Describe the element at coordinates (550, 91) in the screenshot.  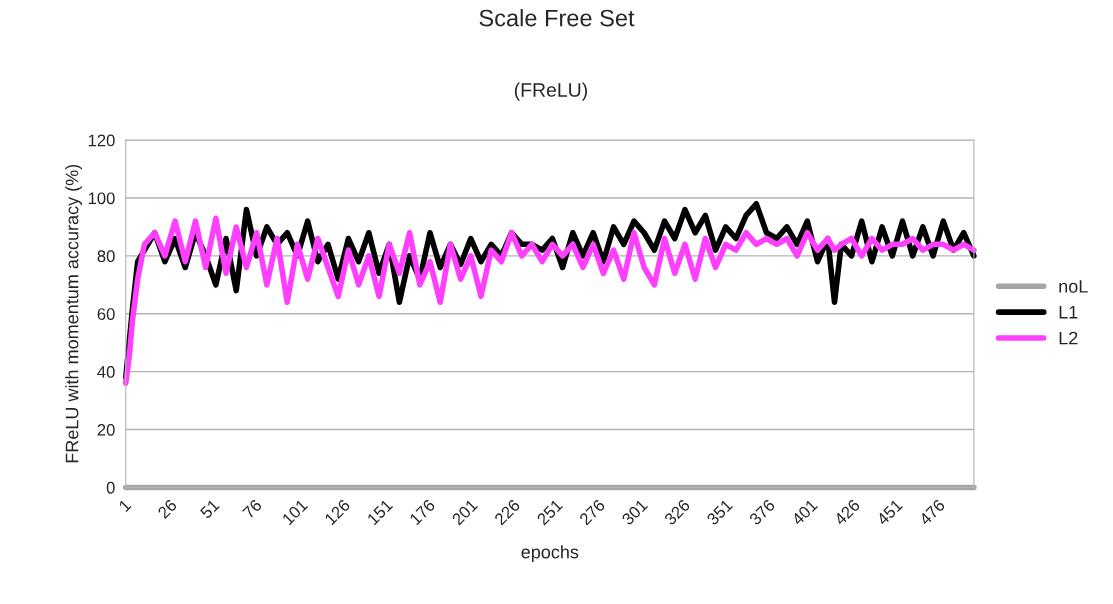
I see `chart-subtitle: (FReLU)` at that location.